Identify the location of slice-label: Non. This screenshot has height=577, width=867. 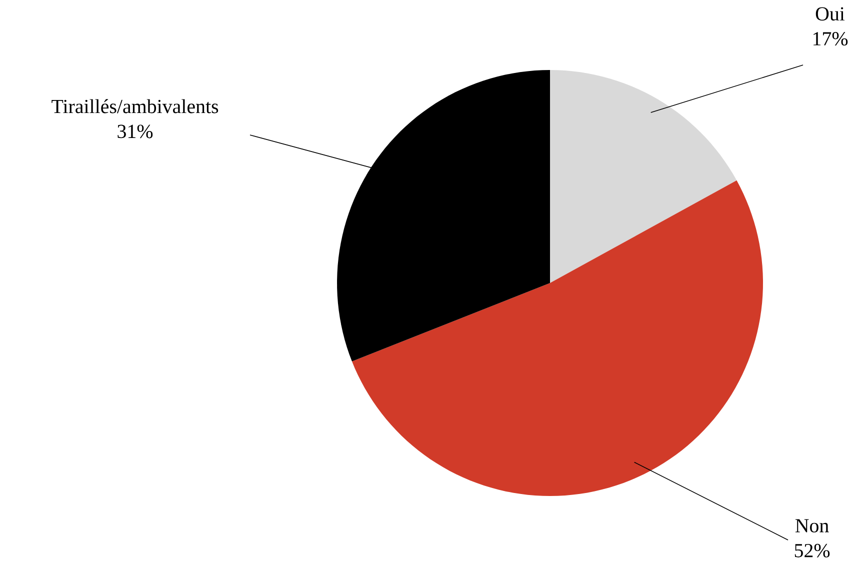
(812, 525).